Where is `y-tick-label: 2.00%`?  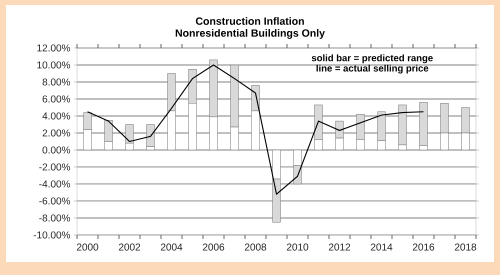 y-tick-label: 2.00% is located at coordinates (56, 133).